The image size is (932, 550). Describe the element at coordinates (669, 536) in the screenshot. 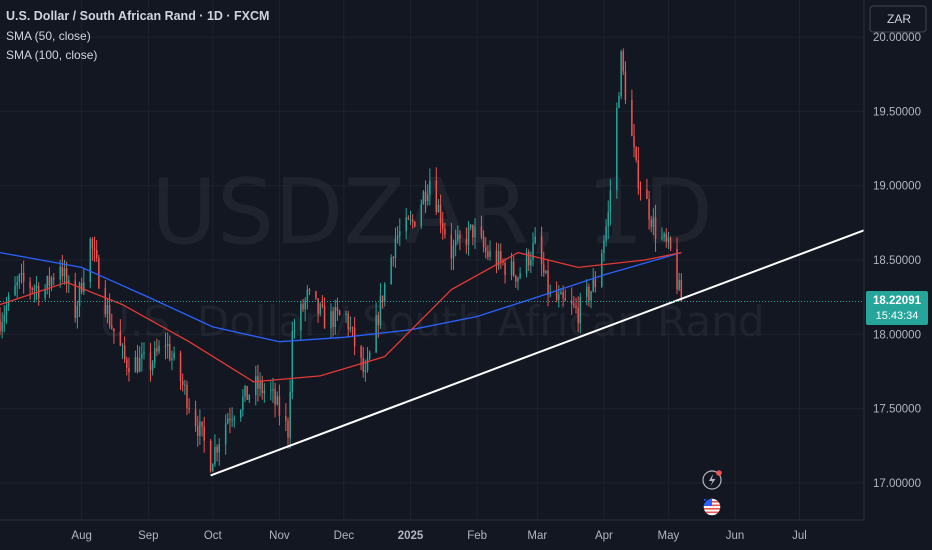

I see `time-tick-label: May` at that location.